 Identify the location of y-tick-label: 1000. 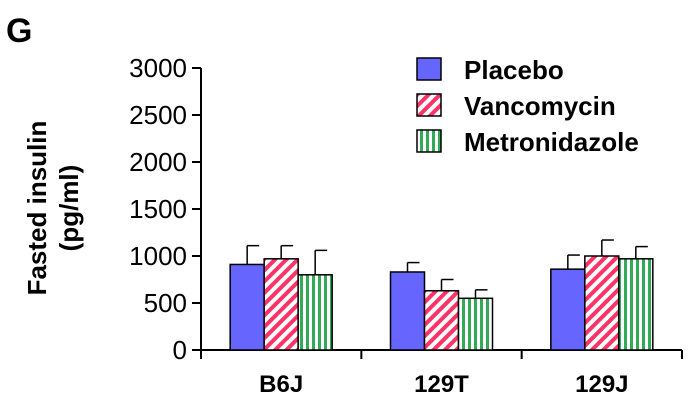
(158, 256).